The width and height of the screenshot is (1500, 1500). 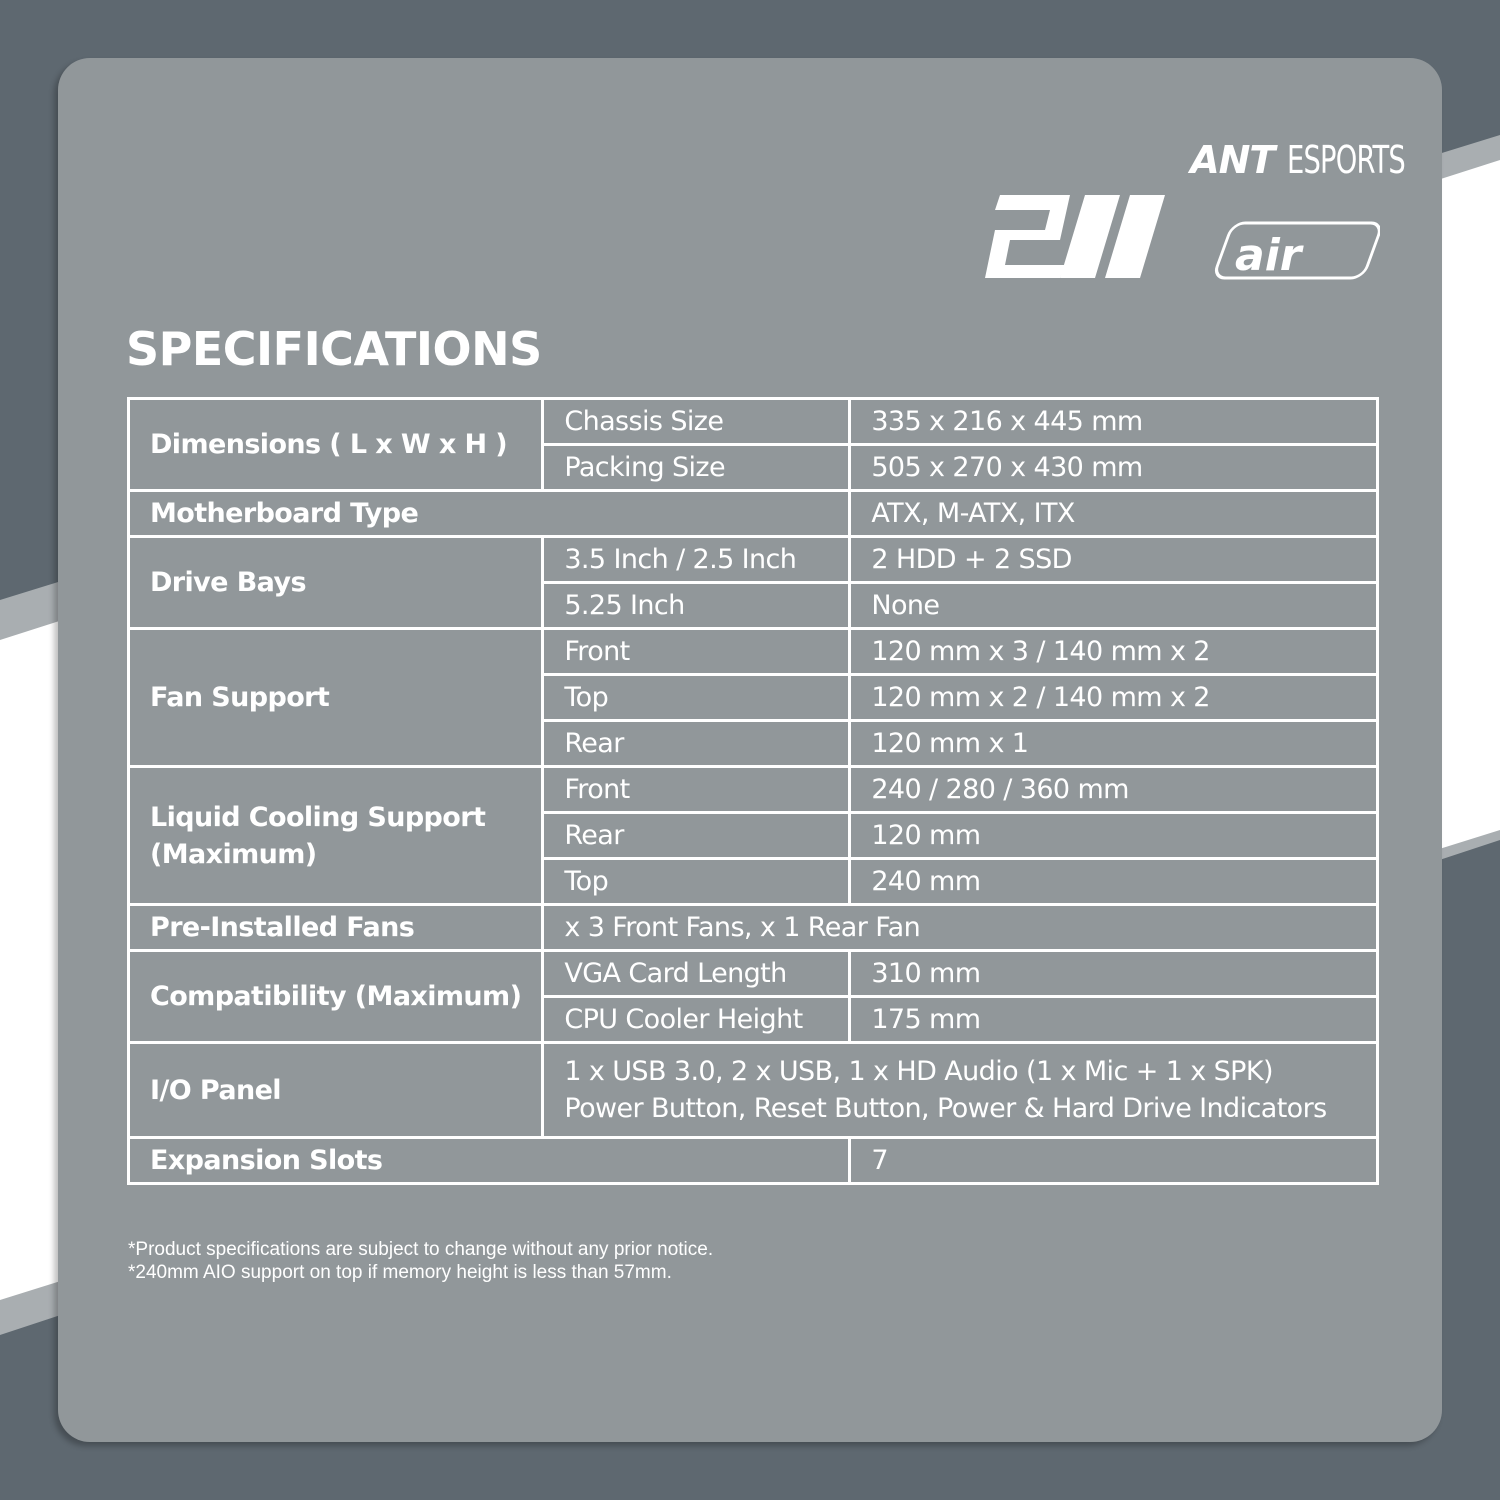 What do you see at coordinates (696, 421) in the screenshot?
I see `sub-label: Chassis Size` at bounding box center [696, 421].